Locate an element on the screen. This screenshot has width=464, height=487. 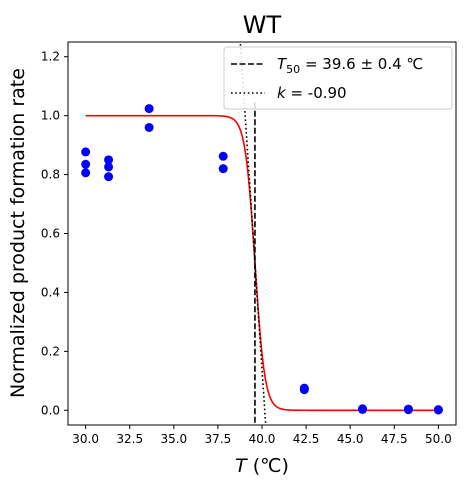
y-axis-ticks: 0.0 0.2 0.4 0.6 0.8 1.0 1.2 is located at coordinates (54, 233).